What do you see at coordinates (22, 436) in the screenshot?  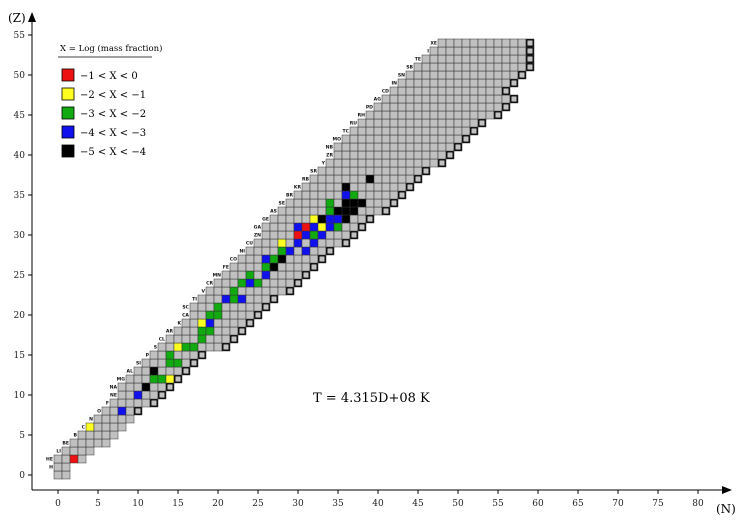 I see `y-tick-label: 5` at bounding box center [22, 436].